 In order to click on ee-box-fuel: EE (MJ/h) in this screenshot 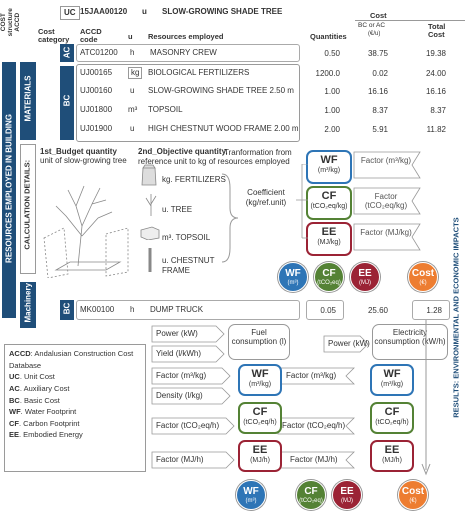, I will do `click(260, 456)`.